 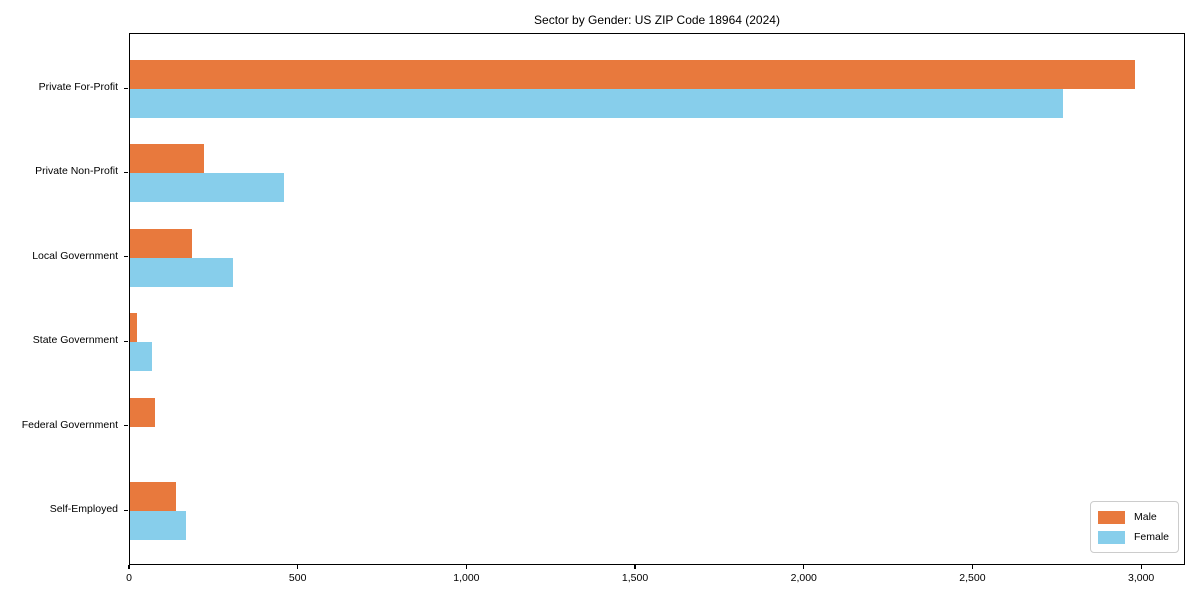 I want to click on legend-row-female: Female, so click(x=1133, y=537).